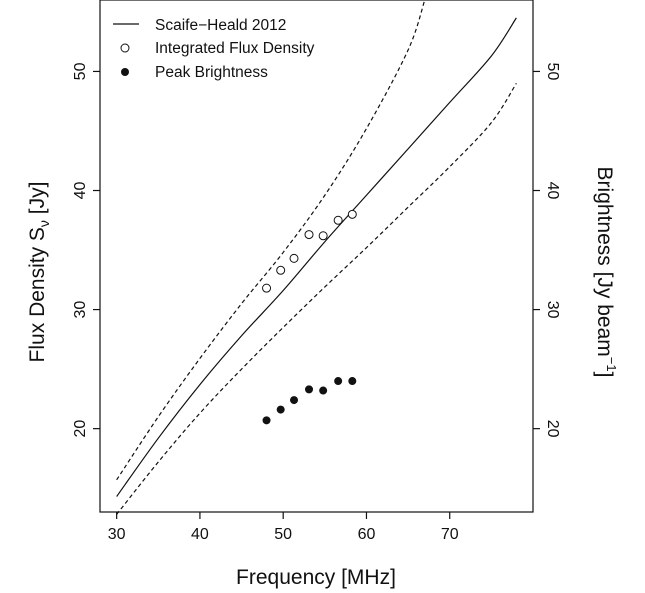  I want to click on legend-open-circle-marker, so click(125, 48).